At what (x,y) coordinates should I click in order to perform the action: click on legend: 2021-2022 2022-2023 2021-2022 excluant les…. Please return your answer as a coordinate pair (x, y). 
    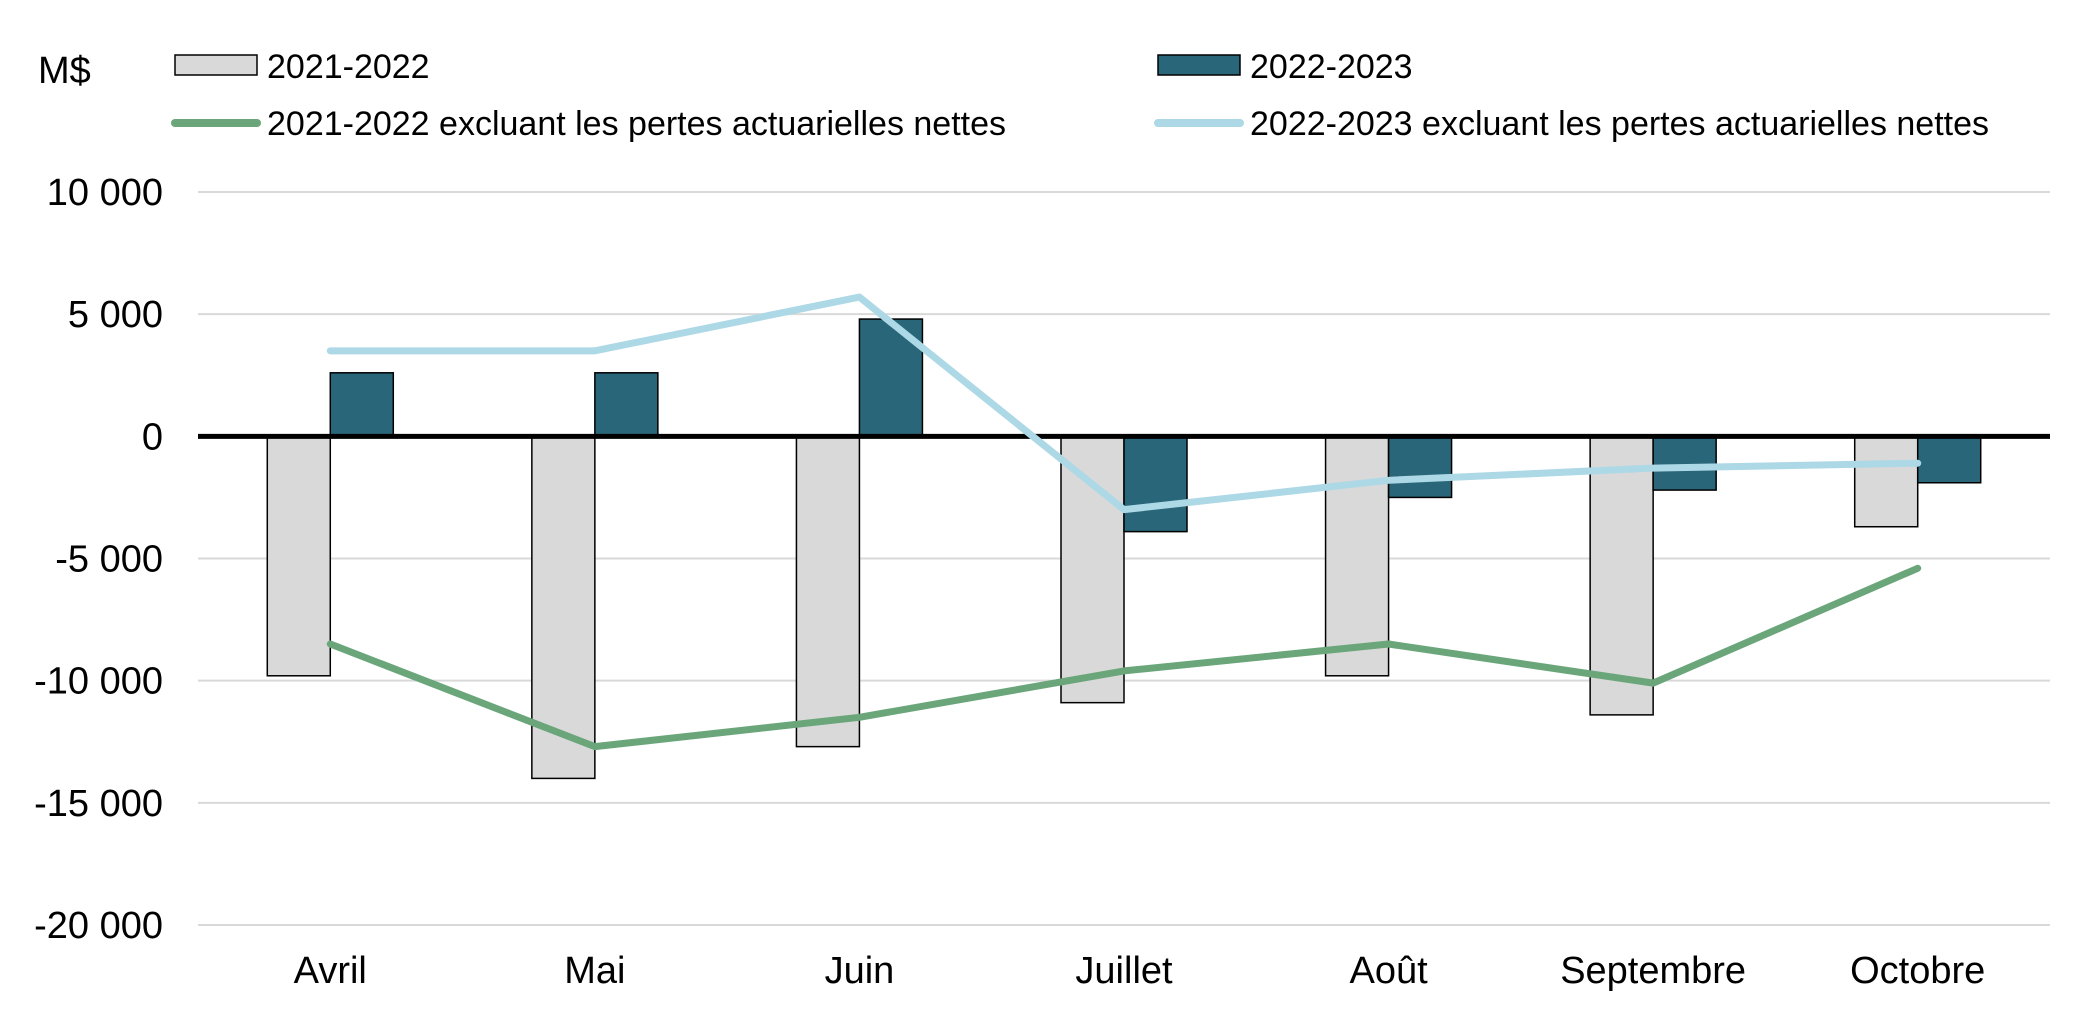
    Looking at the image, I should click on (1080, 95).